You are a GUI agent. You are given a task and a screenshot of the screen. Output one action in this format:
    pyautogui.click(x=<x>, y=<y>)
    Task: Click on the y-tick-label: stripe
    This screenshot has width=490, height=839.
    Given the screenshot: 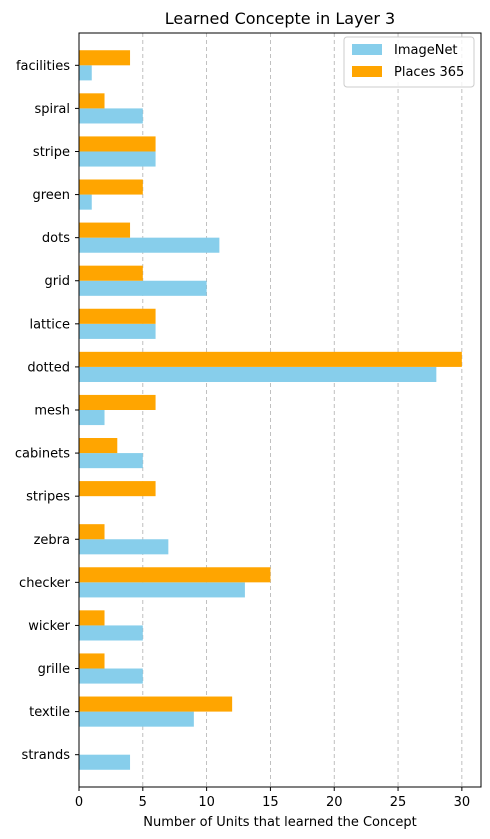 What is the action you would take?
    pyautogui.click(x=51, y=152)
    